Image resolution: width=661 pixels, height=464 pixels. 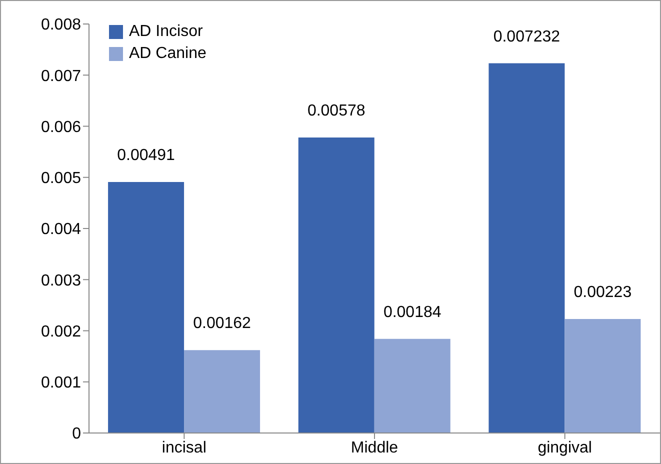 I want to click on y-tick-label: 0.002, so click(x=61, y=331).